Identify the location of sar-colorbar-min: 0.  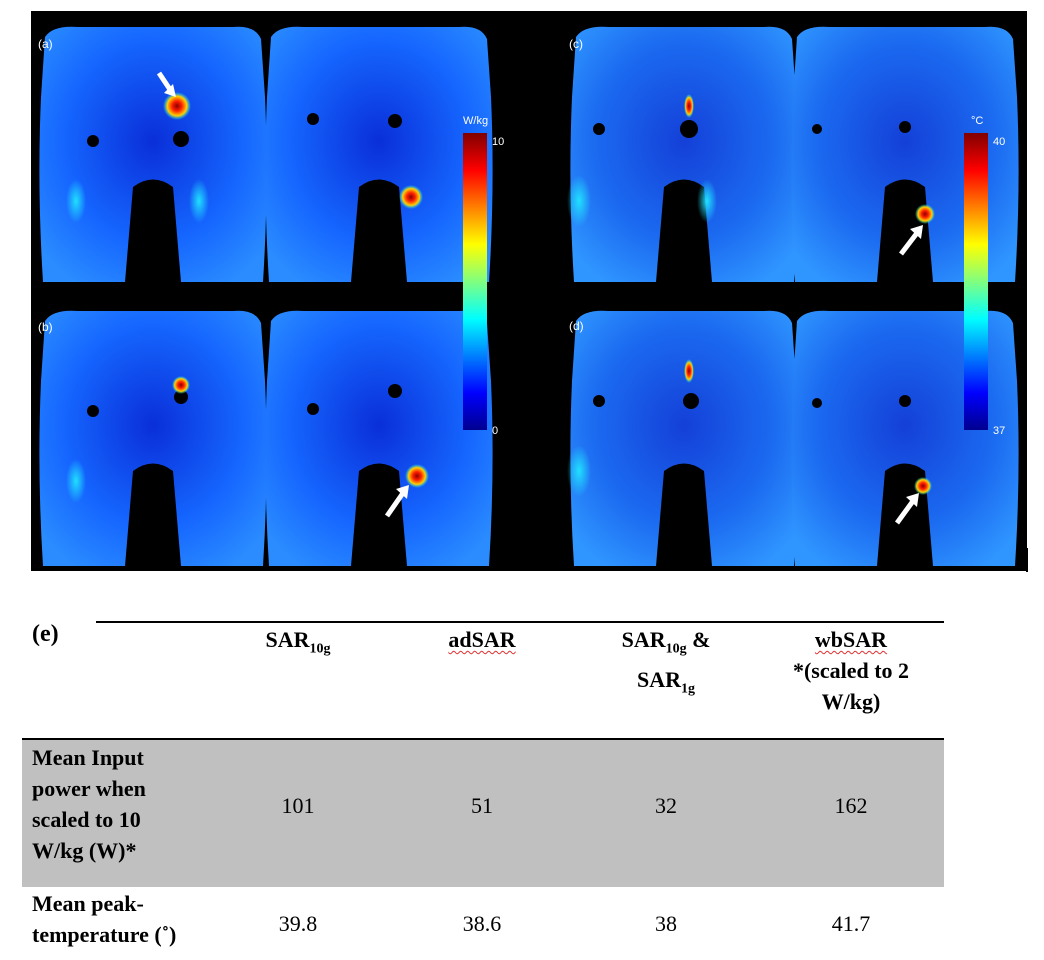
(495, 431).